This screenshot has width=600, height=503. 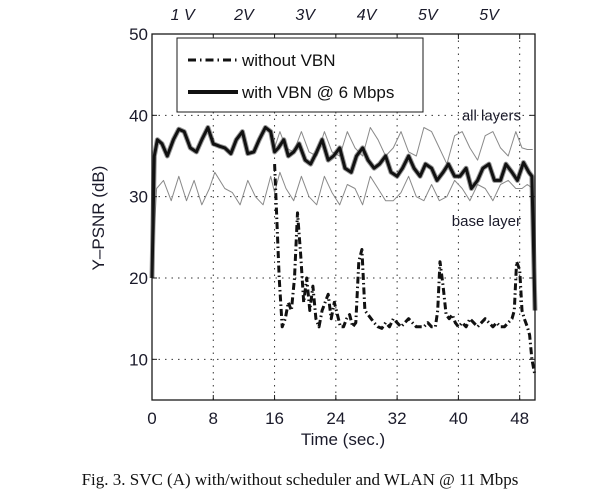 What do you see at coordinates (138, 359) in the screenshot?
I see `y-tick-label: 10` at bounding box center [138, 359].